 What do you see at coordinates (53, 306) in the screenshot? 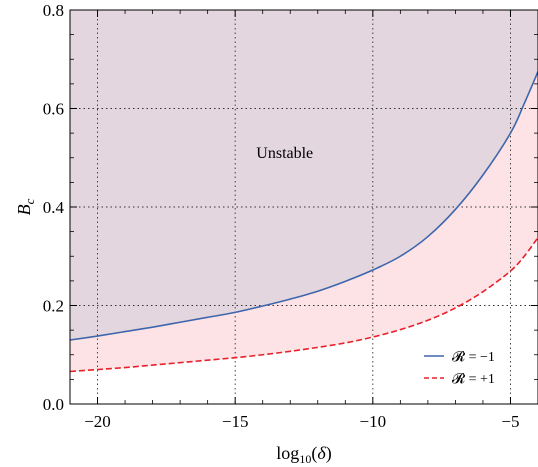
I see `y-tick-label-1: 0.2` at bounding box center [53, 306].